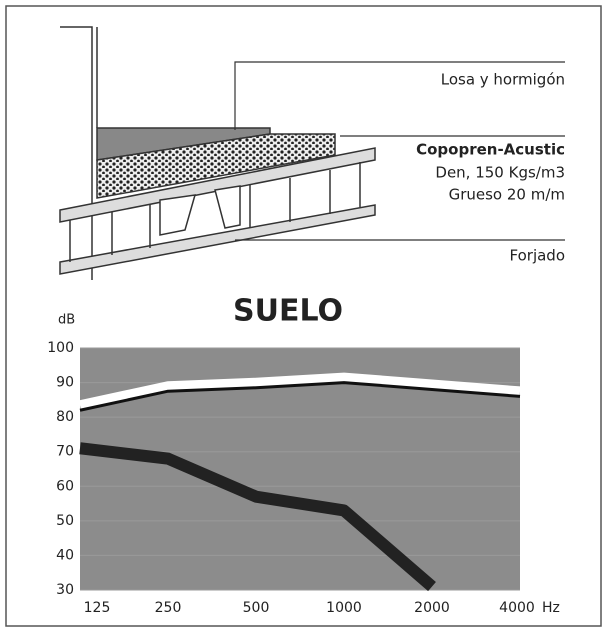  Describe the element at coordinates (65, 417) in the screenshot. I see `y-tick-label: 80` at that location.